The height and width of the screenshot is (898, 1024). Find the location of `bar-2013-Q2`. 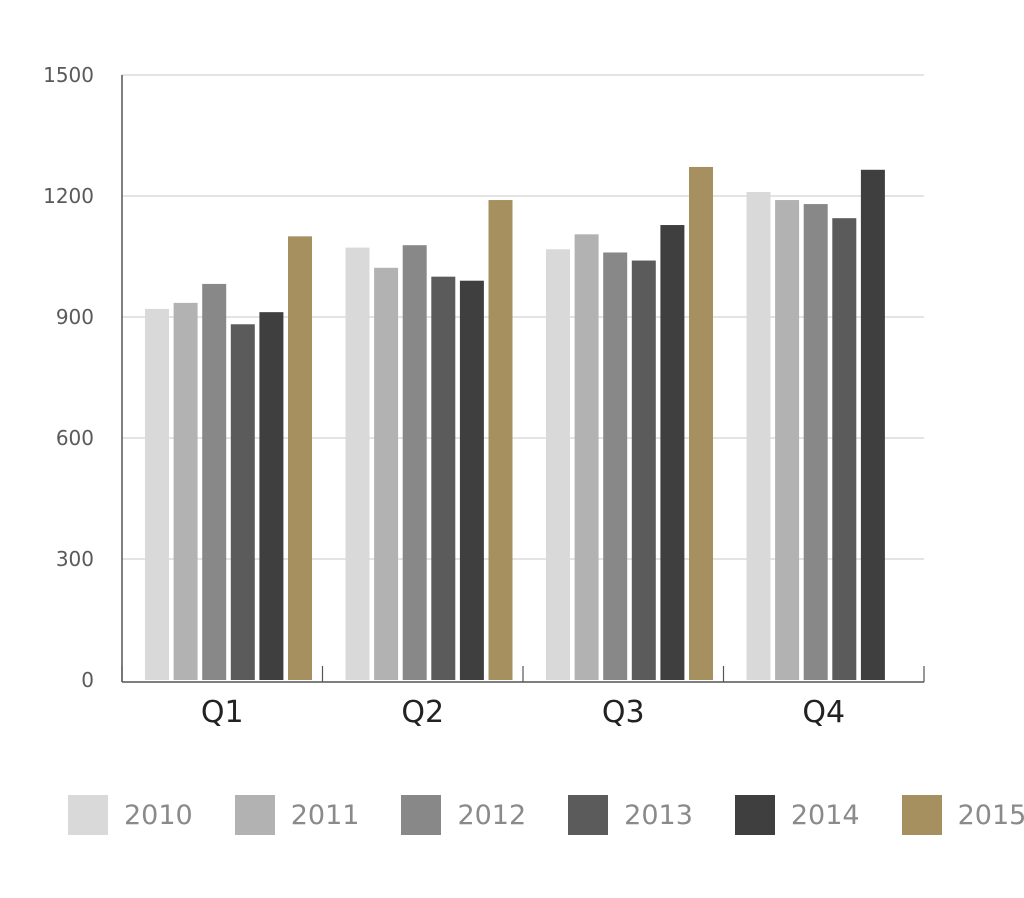

bar-2013-Q2 is located at coordinates (443, 478).